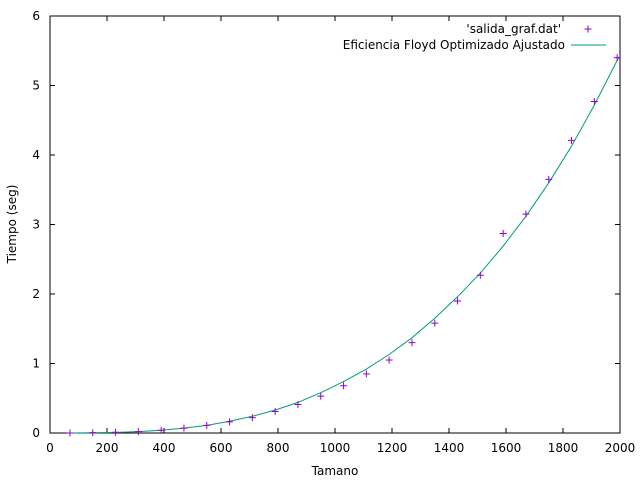 The width and height of the screenshot is (640, 480). Describe the element at coordinates (563, 448) in the screenshot. I see `x-tick-label: 1800` at that location.